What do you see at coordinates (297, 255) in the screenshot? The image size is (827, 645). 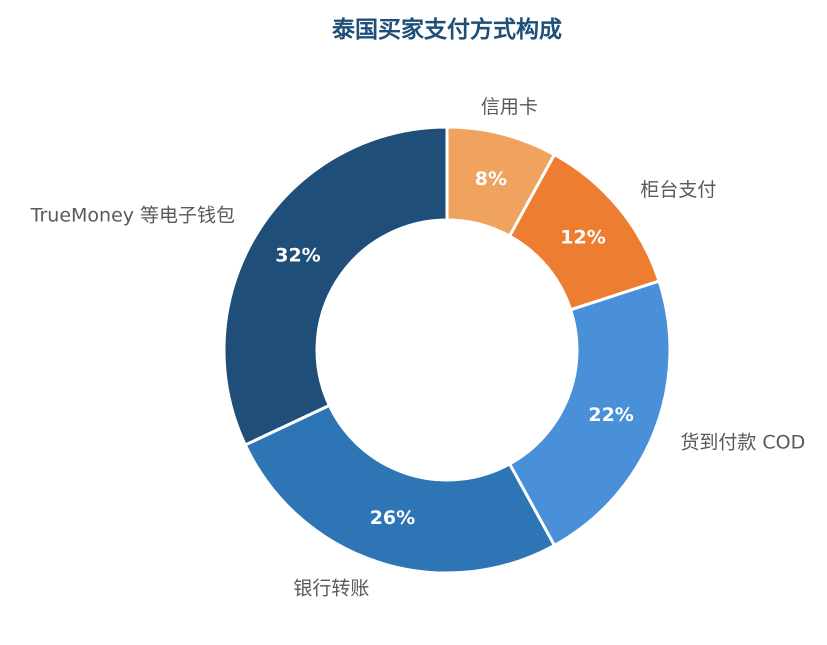 I see `percent-label-5: 32%` at bounding box center [297, 255].